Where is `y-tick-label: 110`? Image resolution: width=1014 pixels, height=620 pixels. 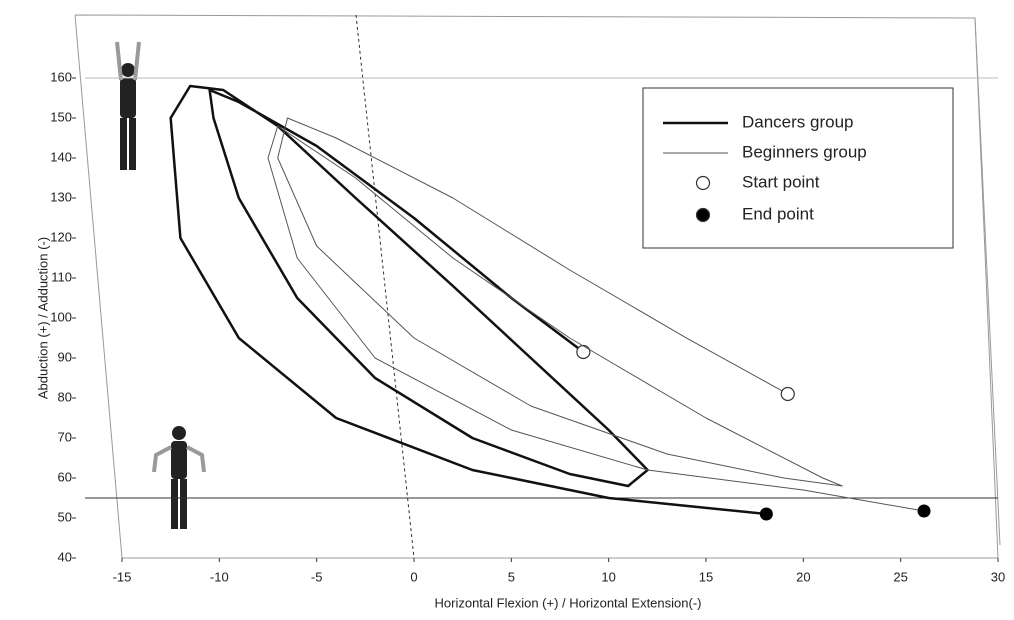 y-tick-label: 110 is located at coordinates (61, 276).